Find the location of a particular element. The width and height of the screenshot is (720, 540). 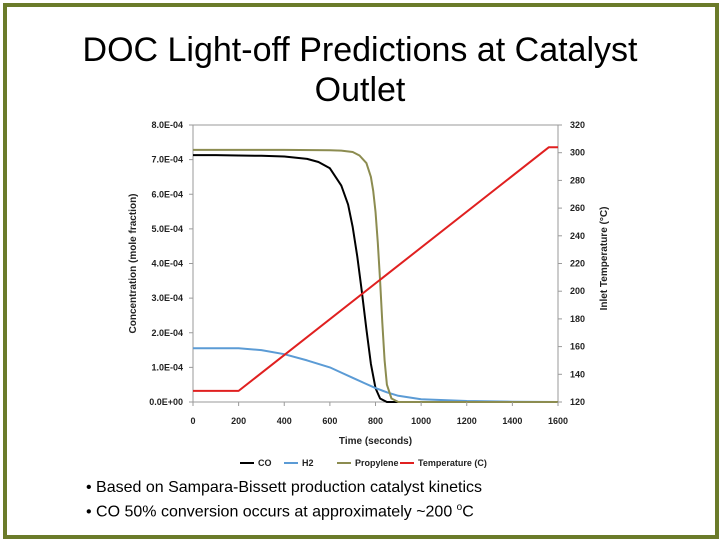

y-tick-label: 1.0E-04 is located at coordinates (167, 367).